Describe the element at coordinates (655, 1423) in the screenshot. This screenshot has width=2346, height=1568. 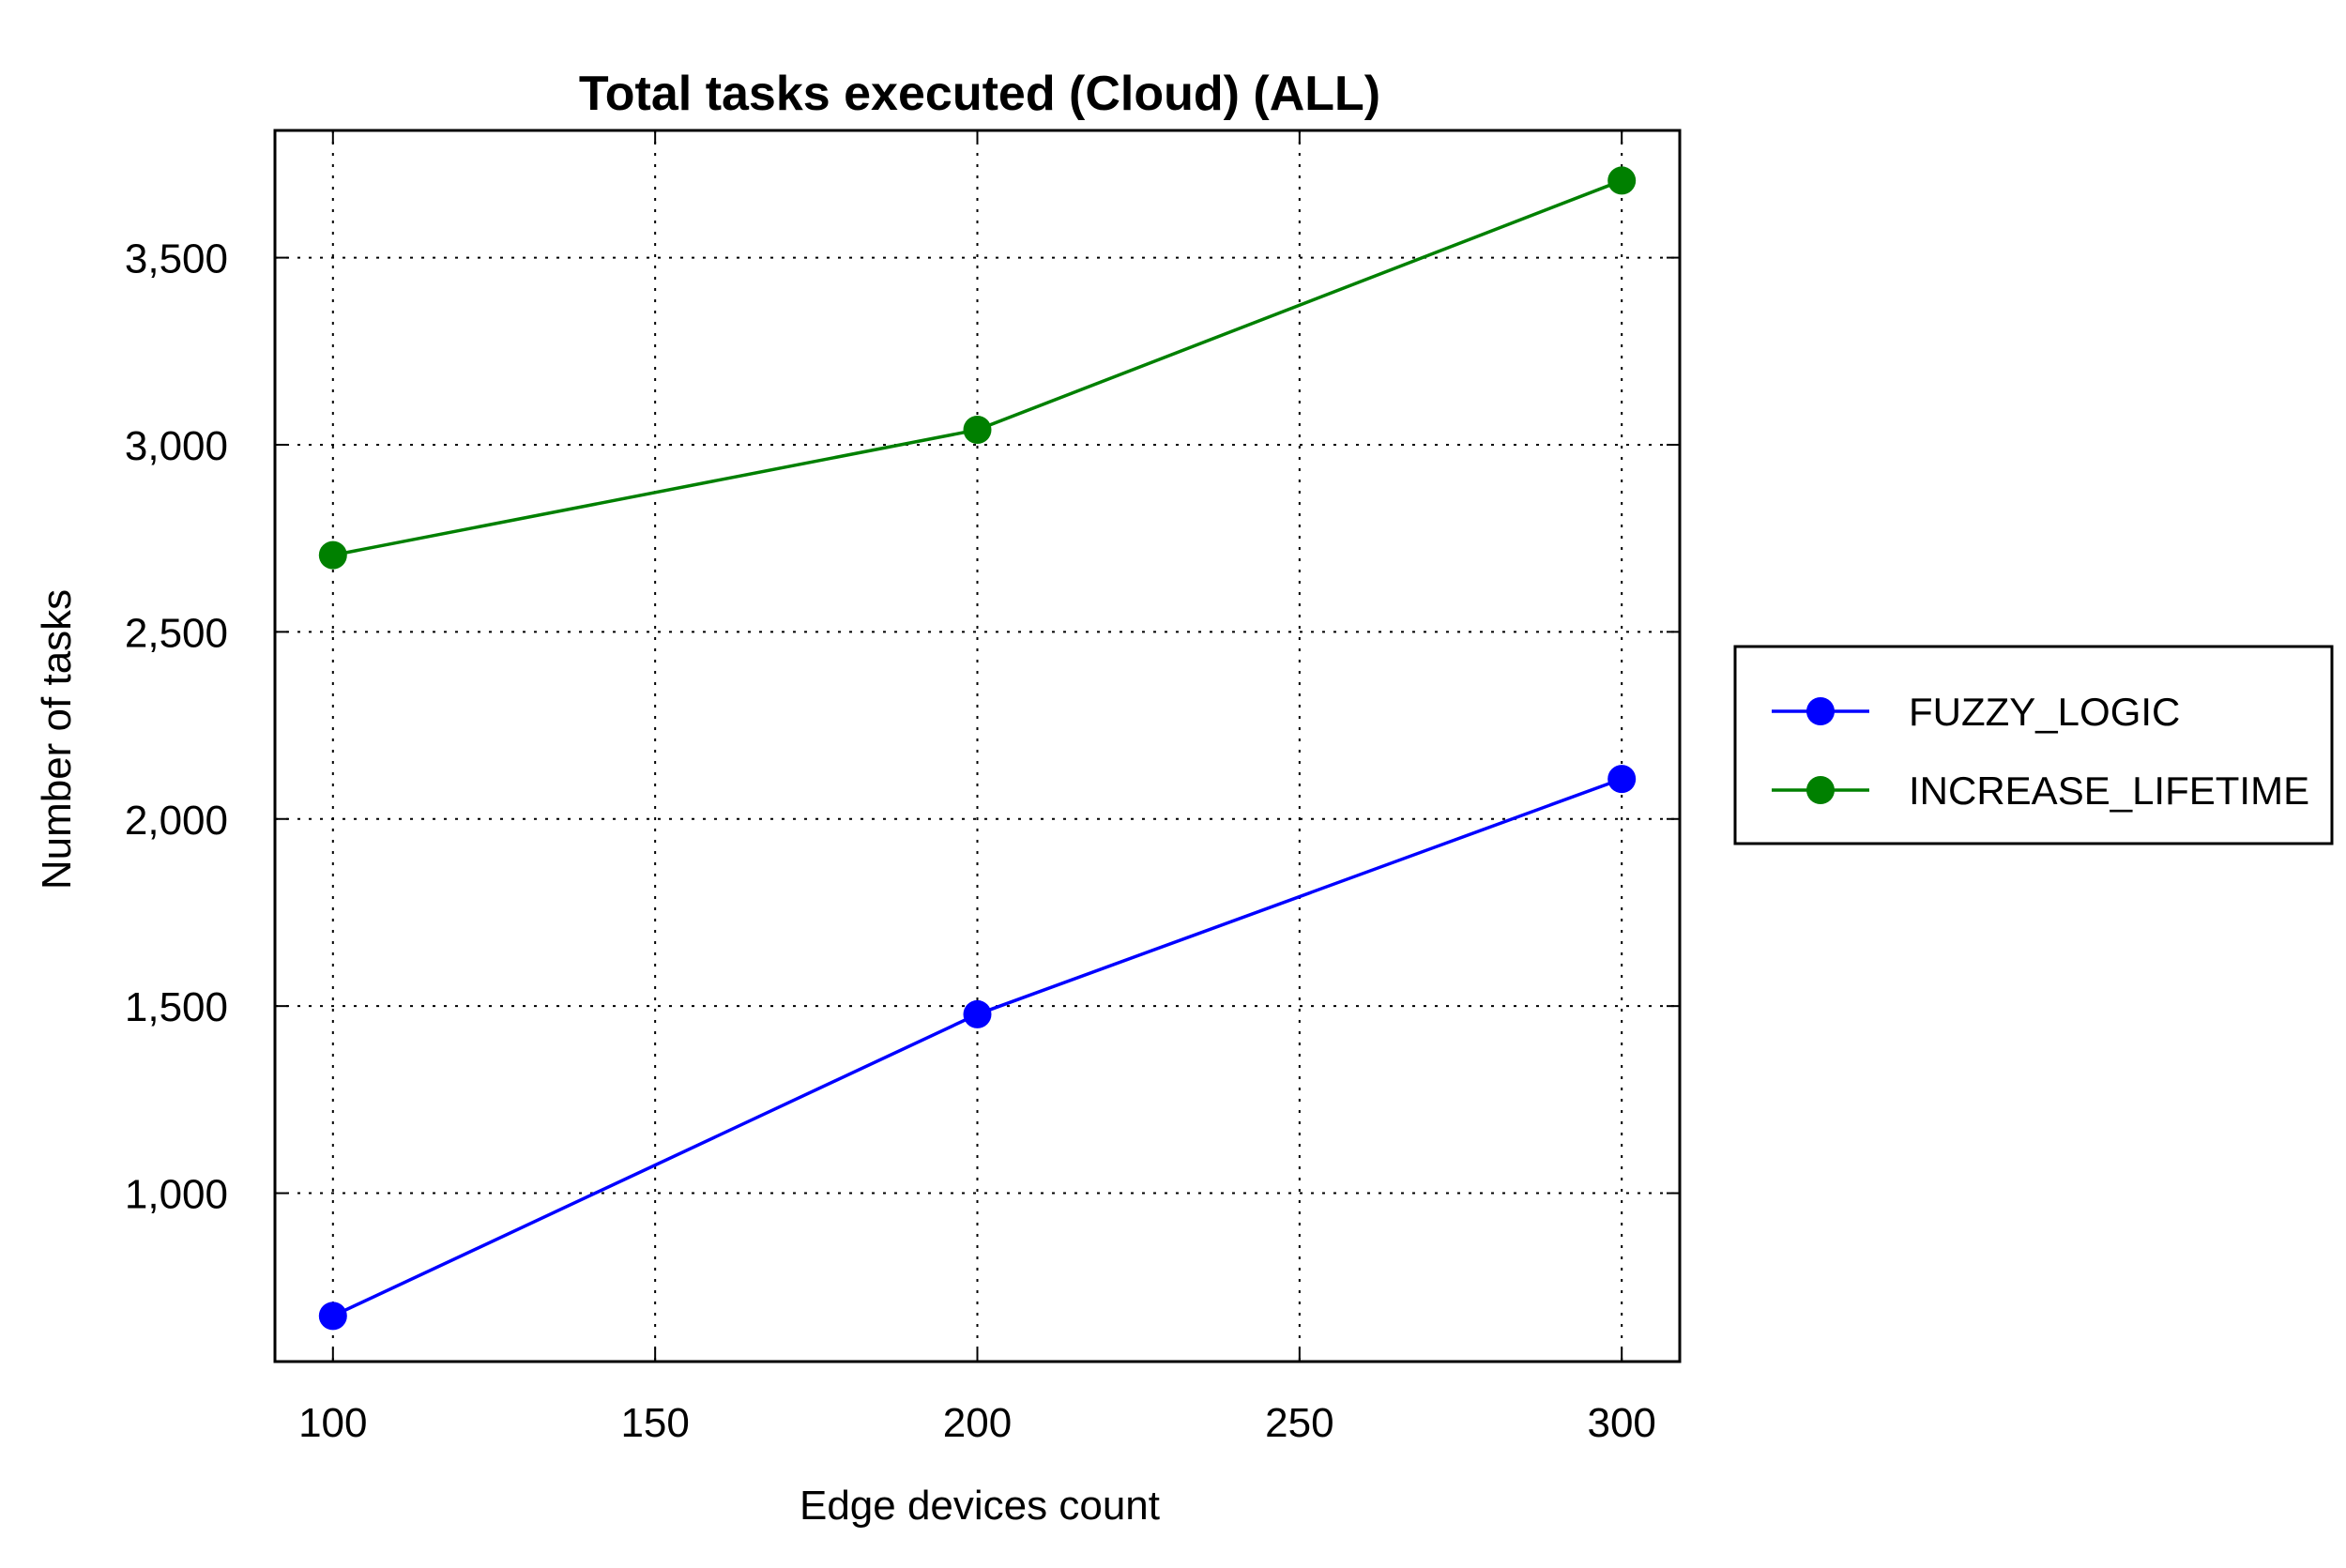
I see `x-tick-label: 150` at that location.